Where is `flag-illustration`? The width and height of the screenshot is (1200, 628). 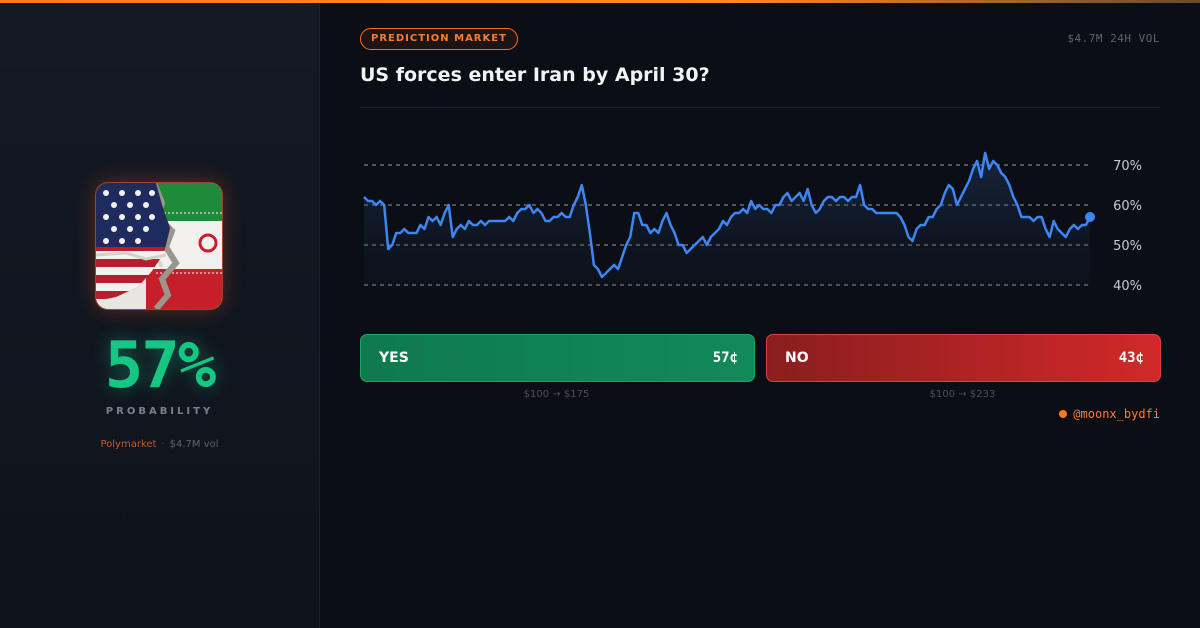
flag-illustration is located at coordinates (159, 246).